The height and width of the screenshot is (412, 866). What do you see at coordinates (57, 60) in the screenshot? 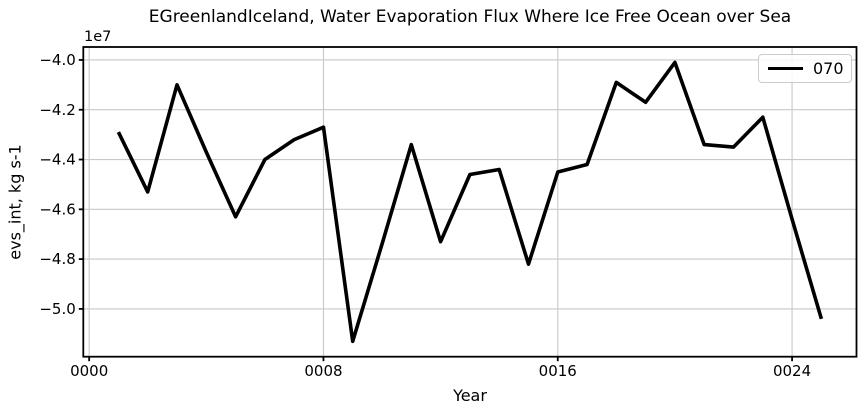
I see `y-tick-label: −4.0` at bounding box center [57, 60].